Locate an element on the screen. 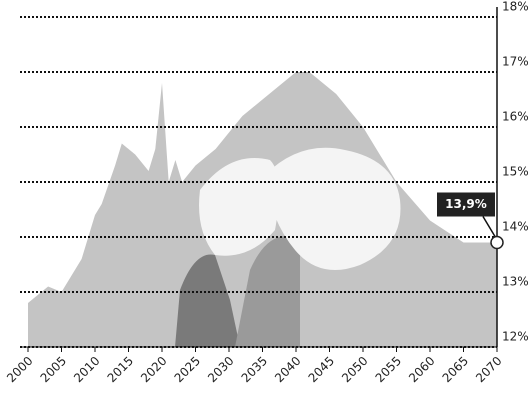  y-tick-label: 17% is located at coordinates (515, 62).